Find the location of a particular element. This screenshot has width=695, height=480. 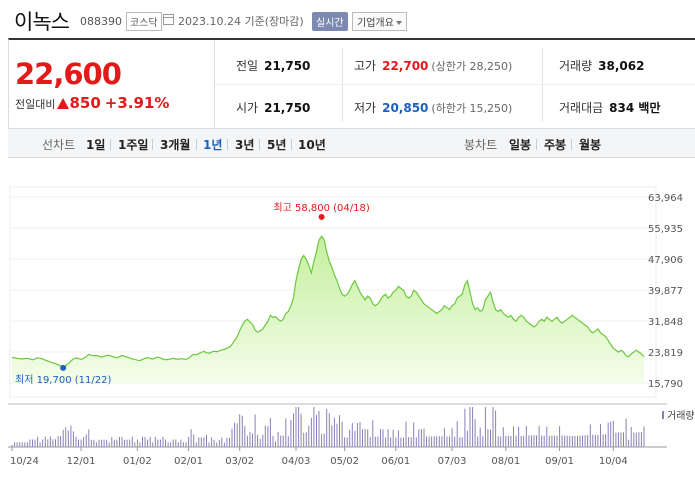

candle-chart-label: 봉차트 is located at coordinates (481, 145).